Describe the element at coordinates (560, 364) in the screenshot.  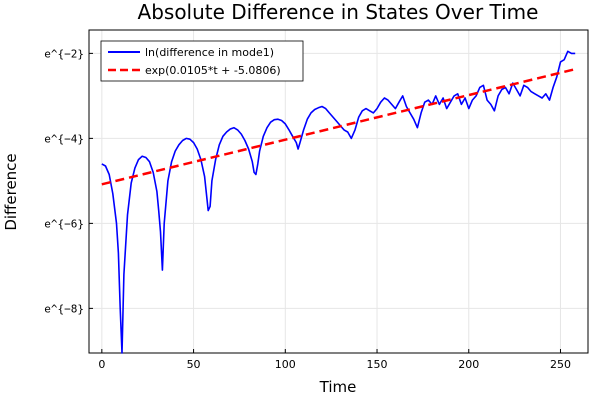
I see `x-tick-label: 250` at that location.